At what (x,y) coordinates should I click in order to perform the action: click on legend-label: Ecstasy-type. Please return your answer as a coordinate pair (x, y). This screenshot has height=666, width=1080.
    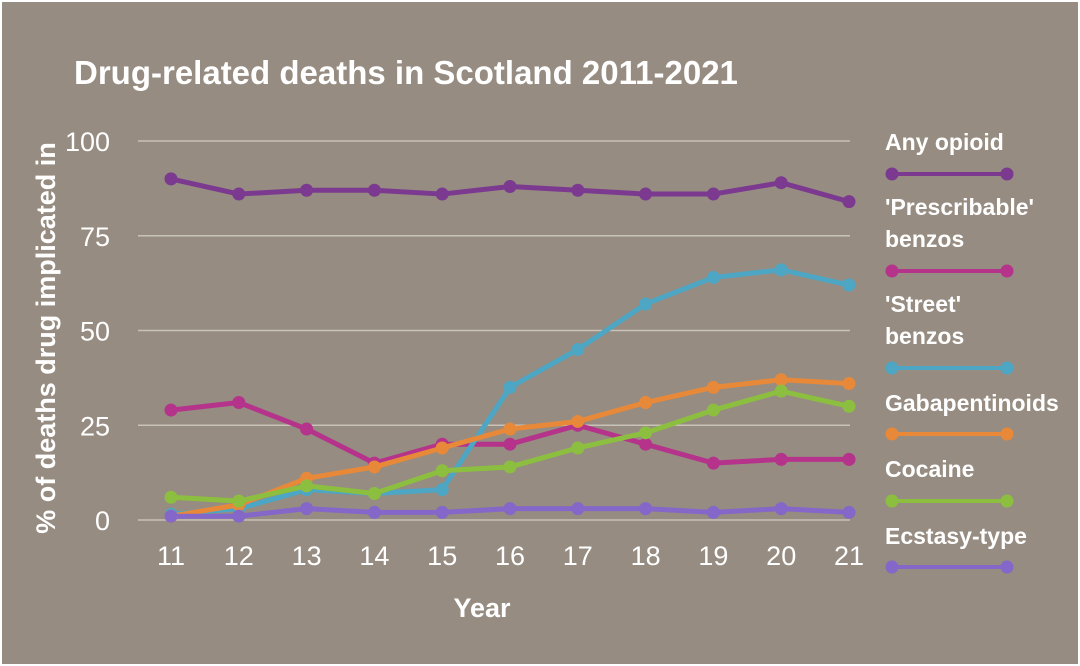
    Looking at the image, I should click on (956, 536).